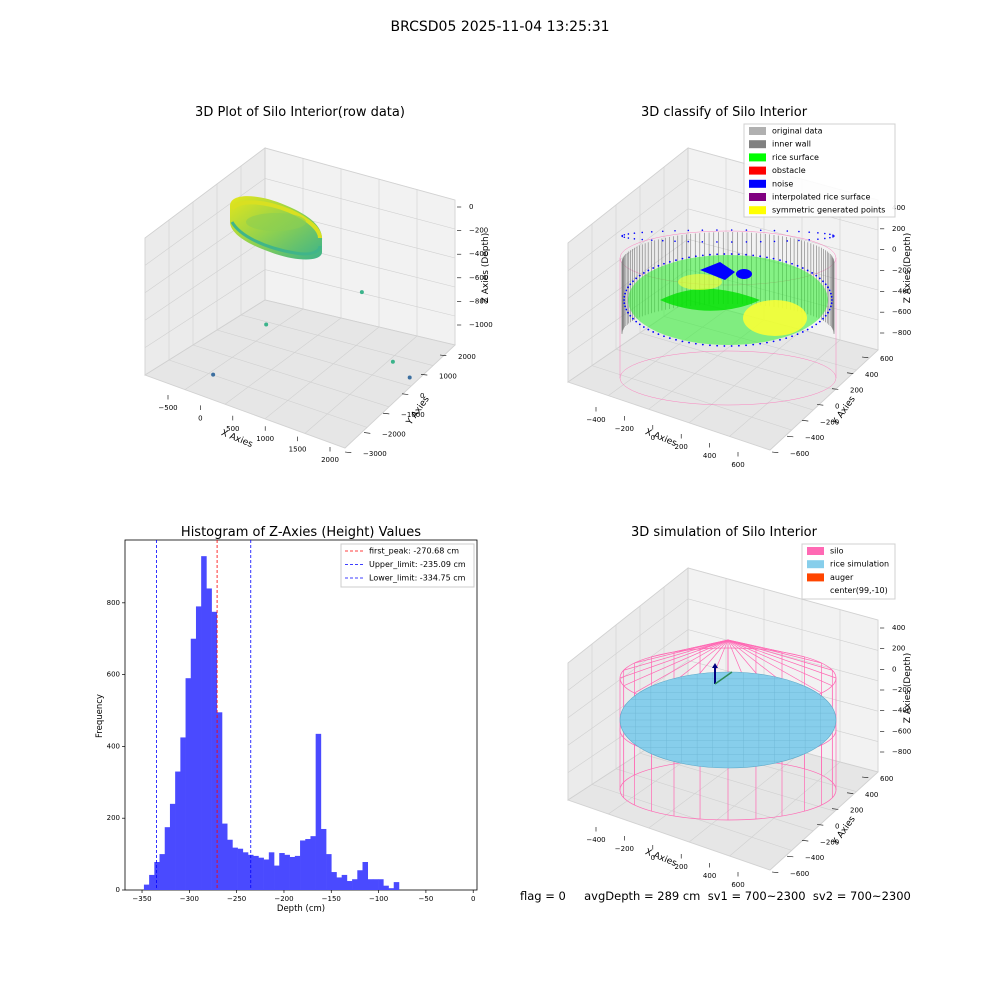  I want to click on classify-legend-label: symmetric generated points, so click(828, 210).